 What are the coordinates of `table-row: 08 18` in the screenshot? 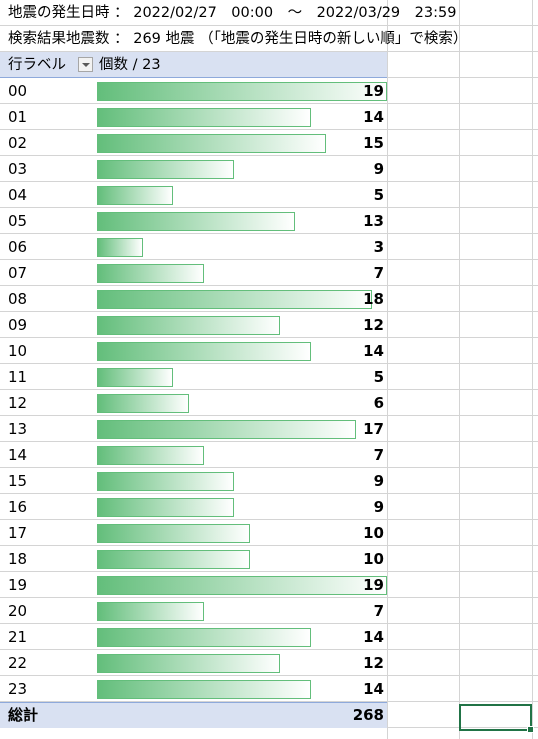 It's located at (269, 299).